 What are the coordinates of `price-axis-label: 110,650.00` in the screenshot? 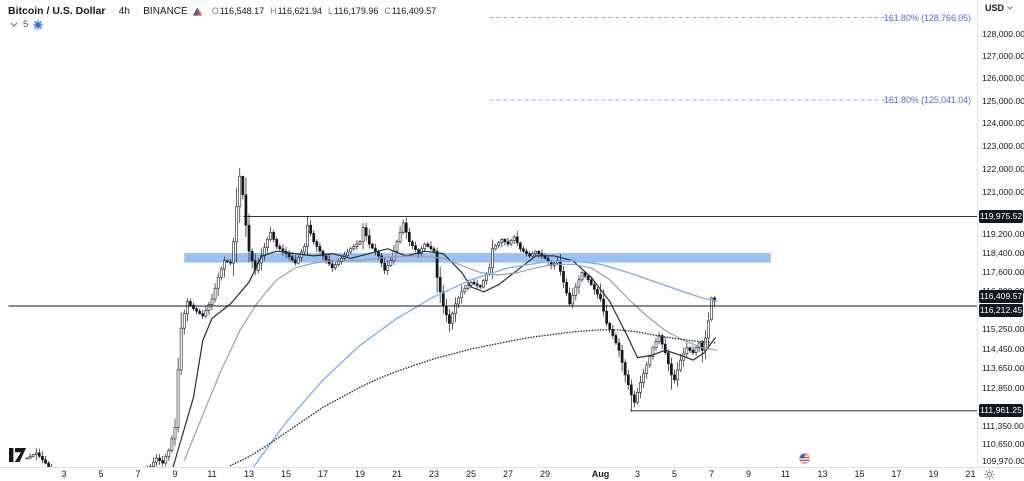 It's located at (1003, 443).